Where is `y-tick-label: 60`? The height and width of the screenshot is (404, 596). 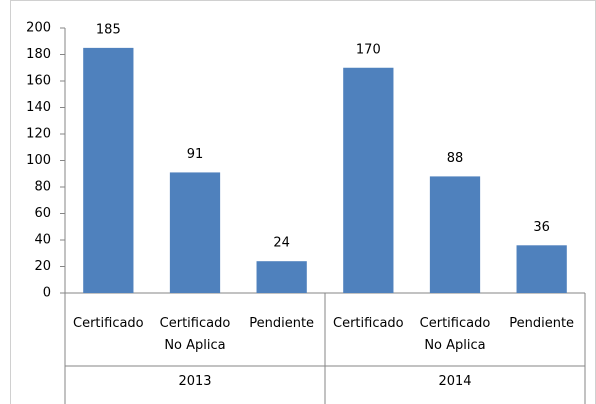
y-tick-label: 60 is located at coordinates (42, 213).